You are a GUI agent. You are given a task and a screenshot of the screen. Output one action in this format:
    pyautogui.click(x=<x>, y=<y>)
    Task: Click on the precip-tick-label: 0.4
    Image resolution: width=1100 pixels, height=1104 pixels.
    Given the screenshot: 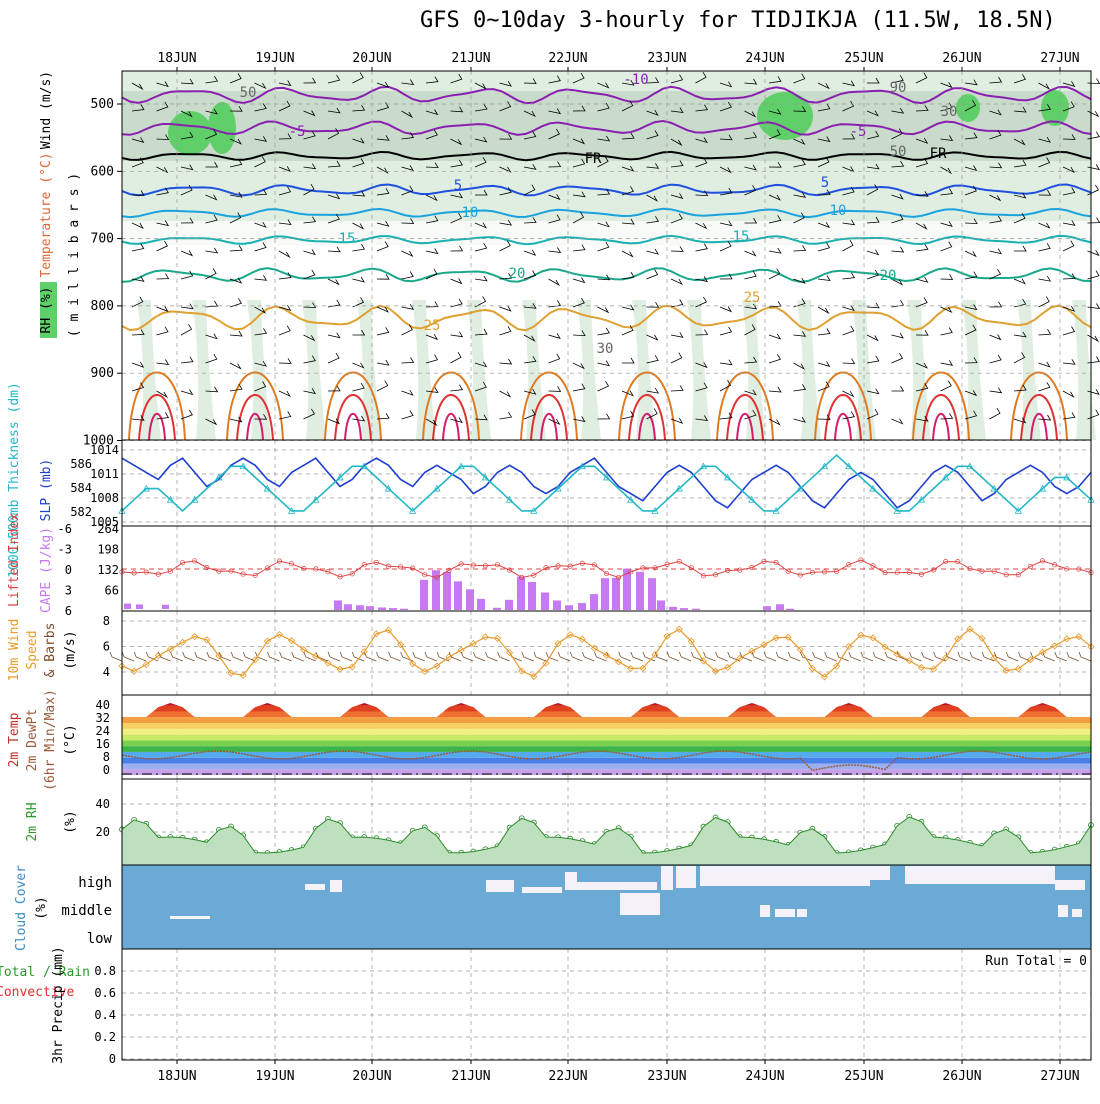 What is the action you would take?
    pyautogui.click(x=105, y=1015)
    